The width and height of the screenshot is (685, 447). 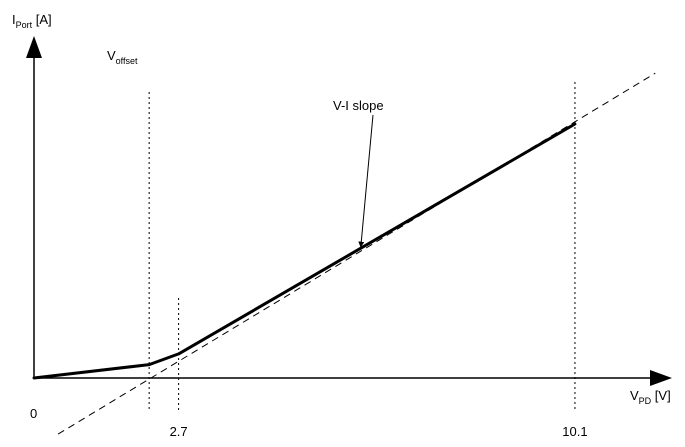 I want to click on x-axis-label: VPD [V], so click(x=650, y=397).